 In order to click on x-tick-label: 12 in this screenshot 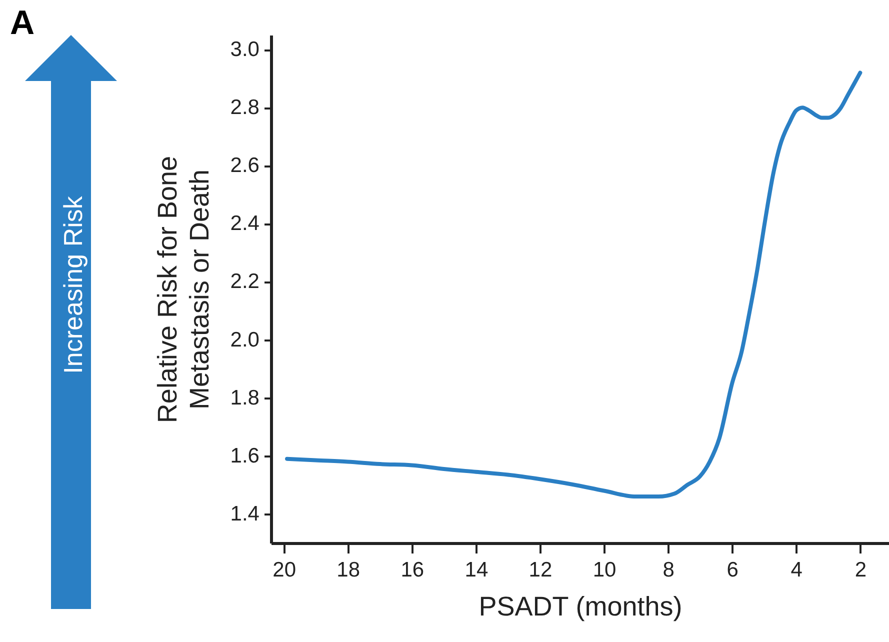, I will do `click(540, 570)`.